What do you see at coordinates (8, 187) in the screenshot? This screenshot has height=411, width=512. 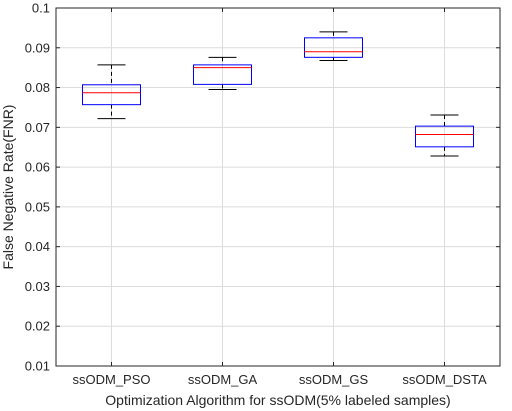 I see `y-axis-title: False Negative Rate(FNR)` at bounding box center [8, 187].